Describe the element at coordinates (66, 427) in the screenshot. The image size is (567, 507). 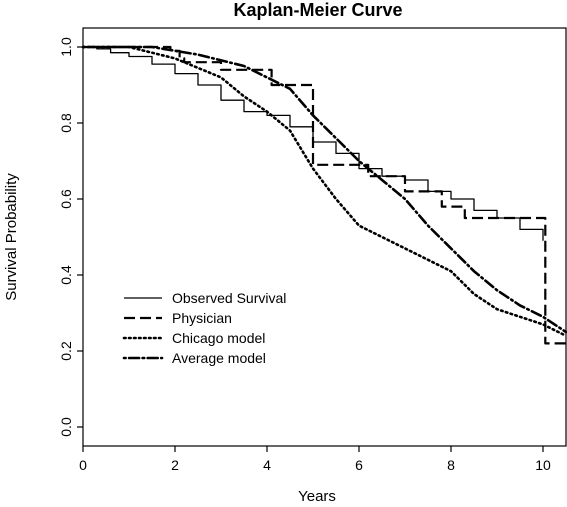
I see `y-tick-label: 0.0` at that location.